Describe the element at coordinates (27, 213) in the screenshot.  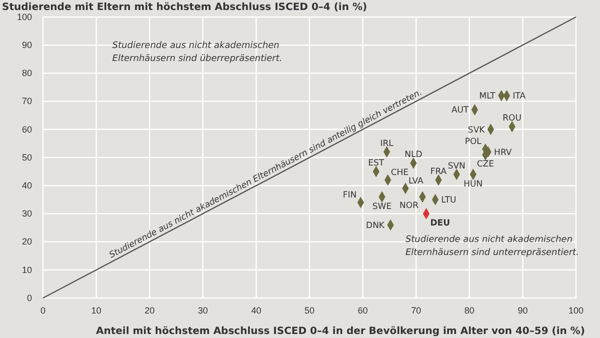
I see `y-tick-label: 30` at that location.